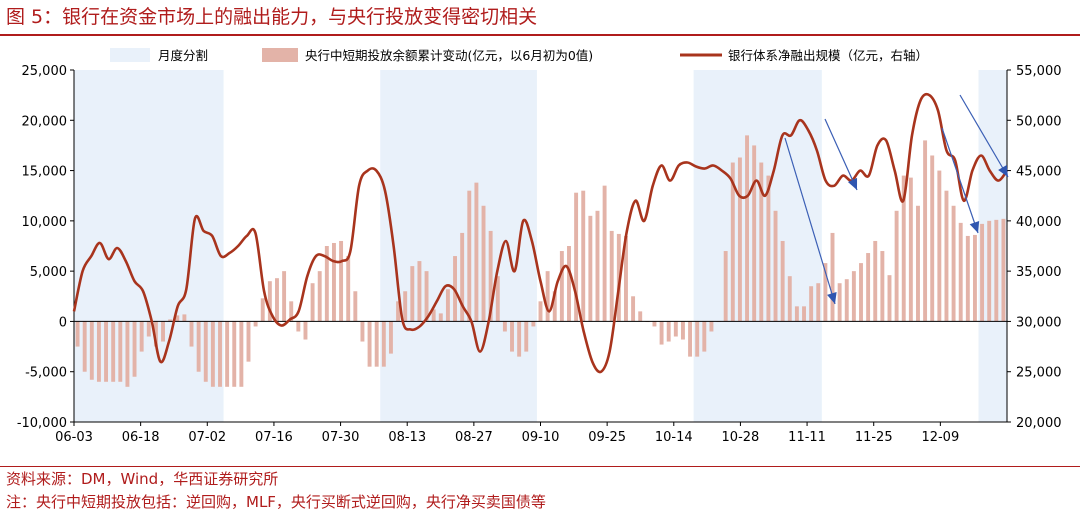 Image resolution: width=1080 pixels, height=512 pixels. What do you see at coordinates (810, 221) in the screenshot?
I see `arrow-shaft` at bounding box center [810, 221].